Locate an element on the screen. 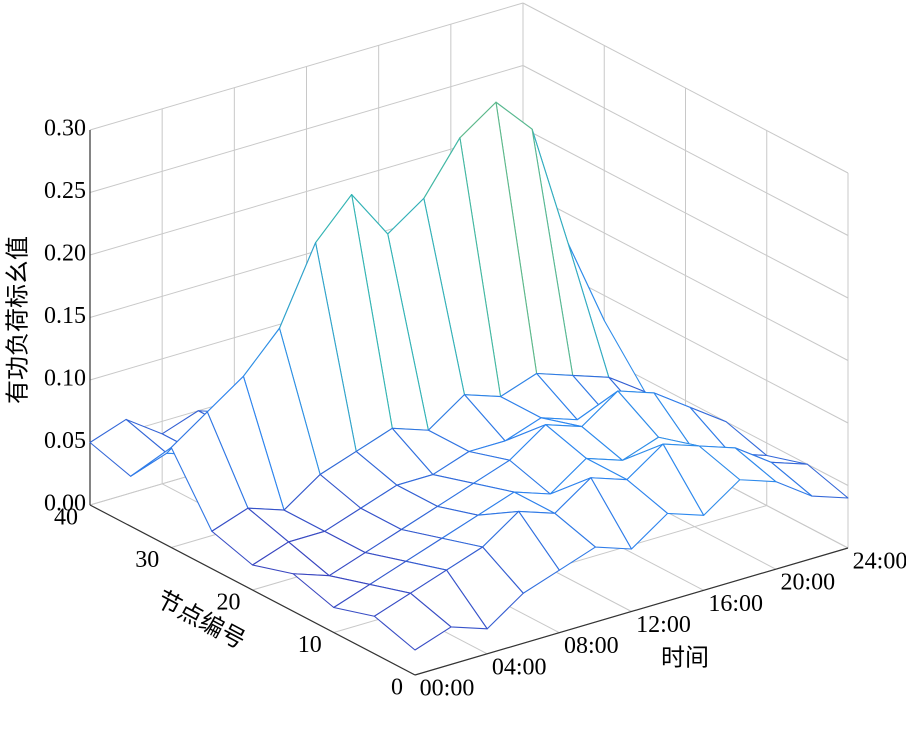 The height and width of the screenshot is (731, 906). y-tick-label: 40 is located at coordinates (66, 518).